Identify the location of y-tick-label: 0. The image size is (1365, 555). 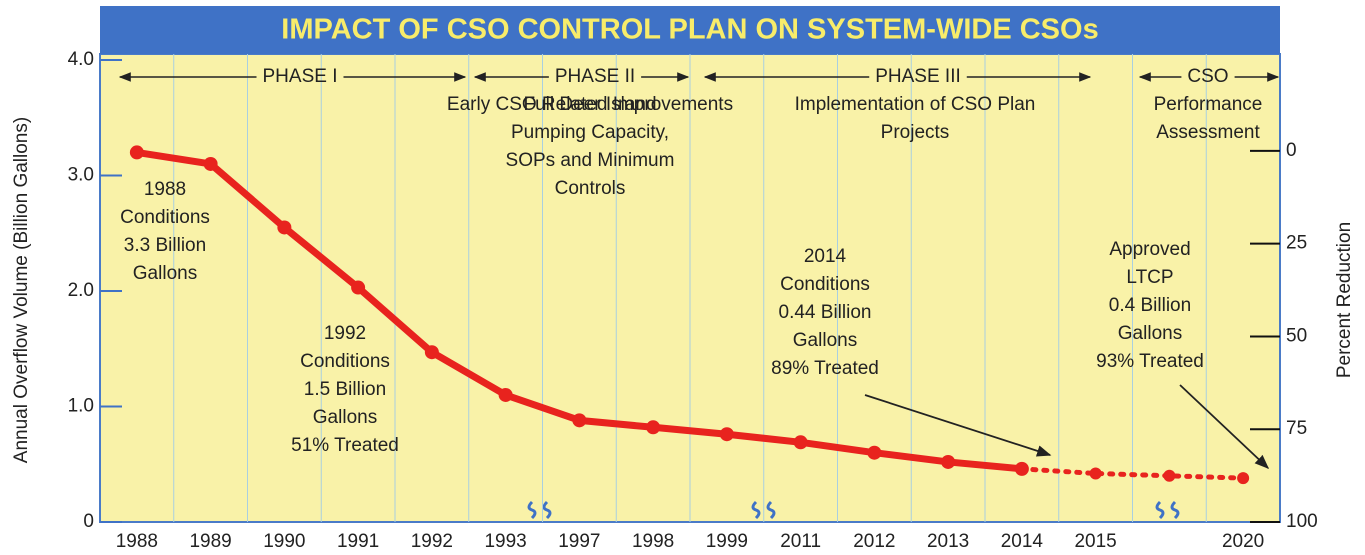
(88, 521).